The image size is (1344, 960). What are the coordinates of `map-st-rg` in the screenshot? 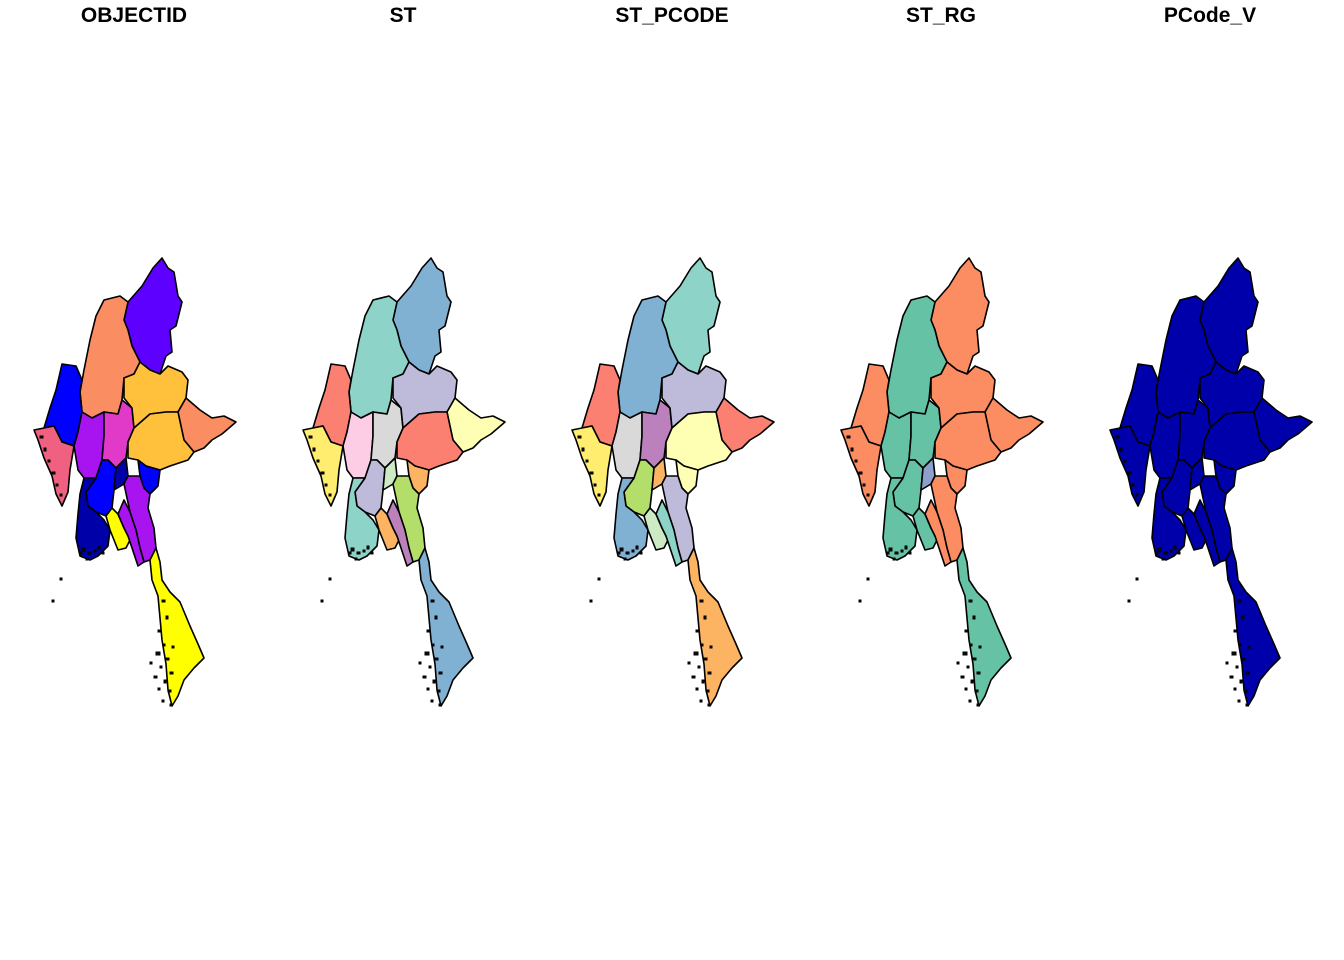 It's located at (942, 482).